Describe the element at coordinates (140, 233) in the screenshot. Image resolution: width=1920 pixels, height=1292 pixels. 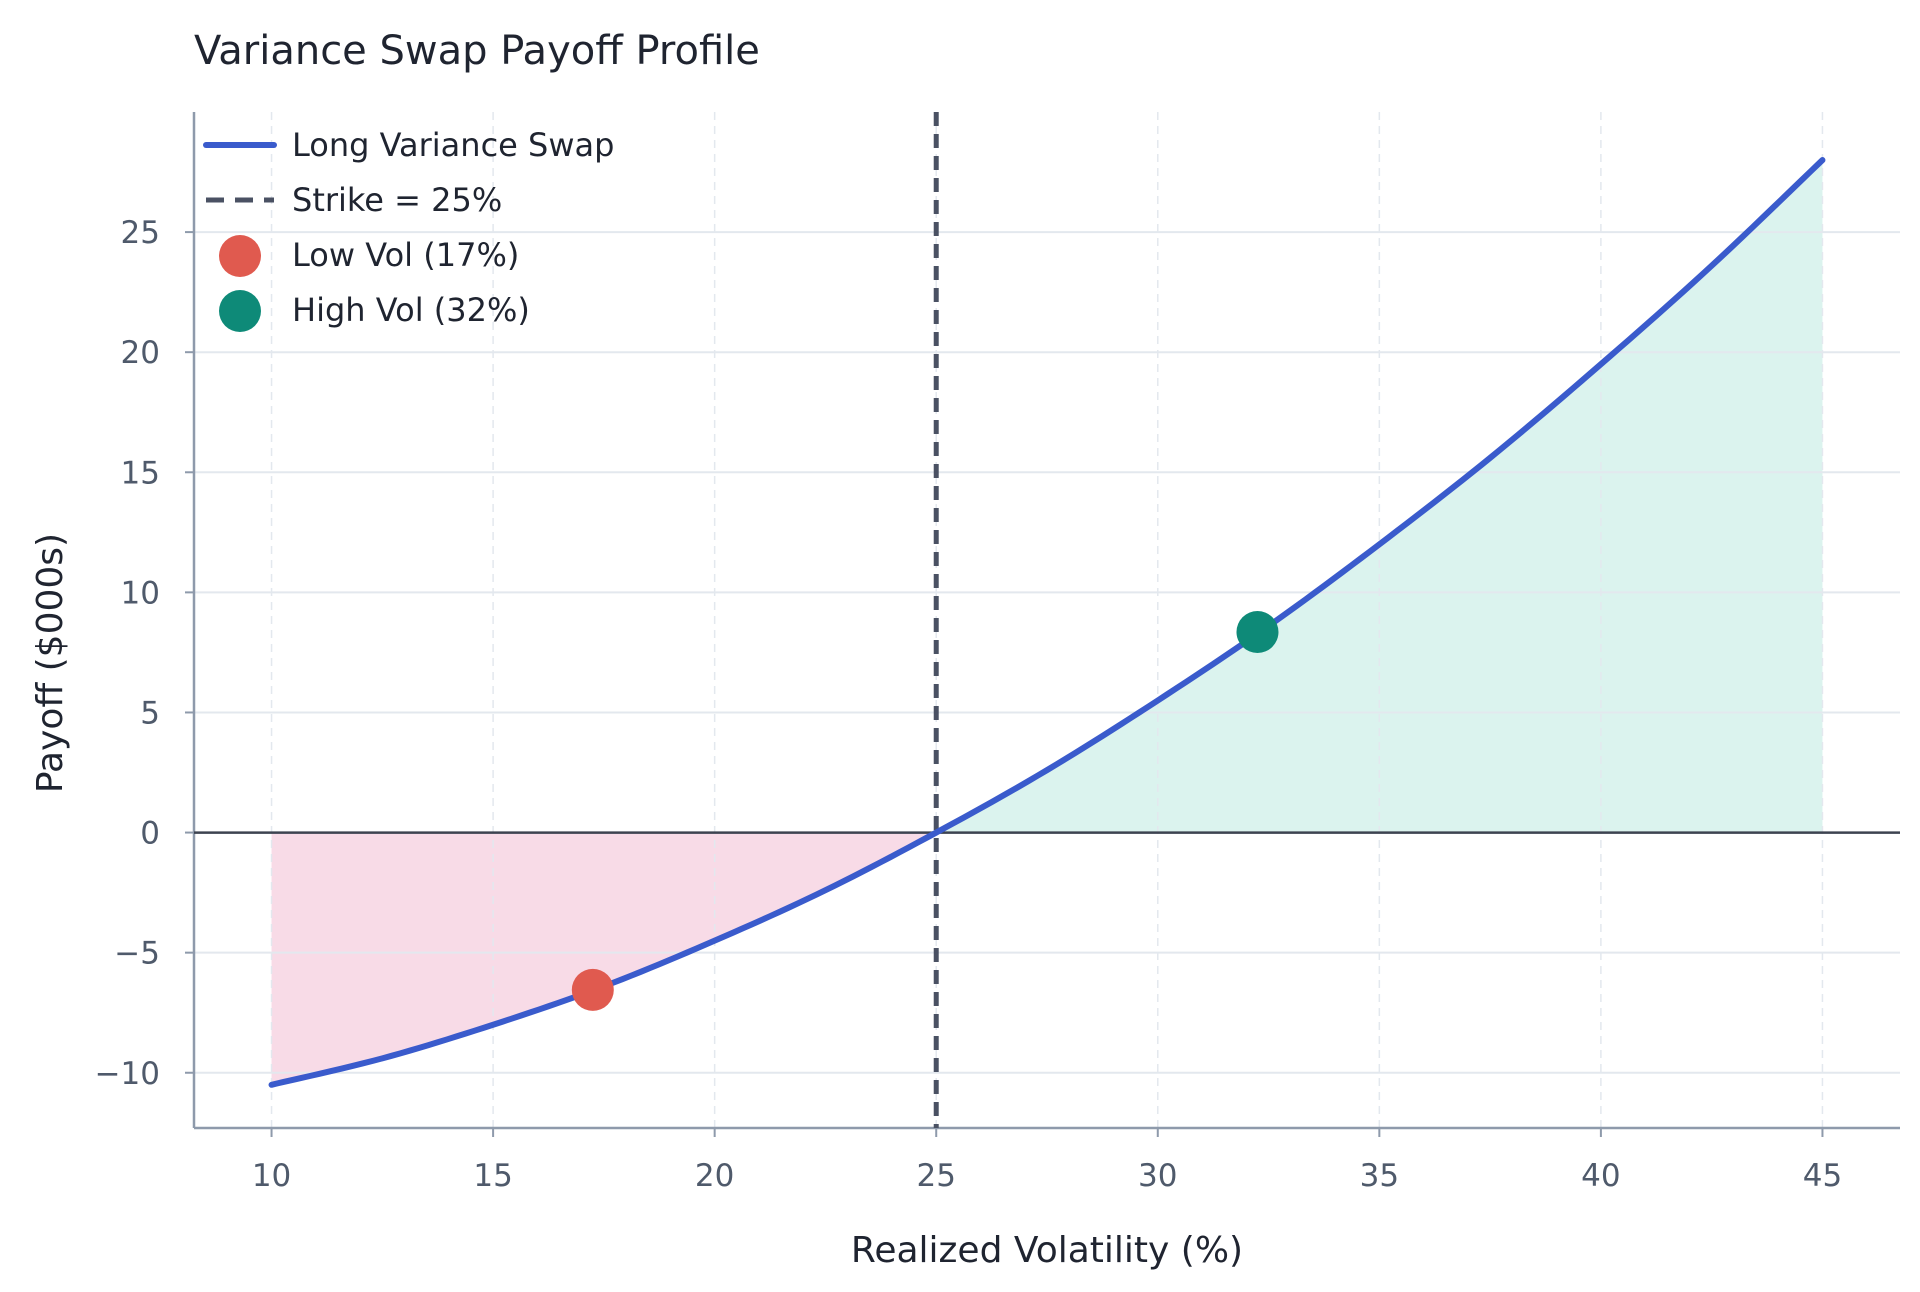
I see `y-tick-label: 25` at that location.